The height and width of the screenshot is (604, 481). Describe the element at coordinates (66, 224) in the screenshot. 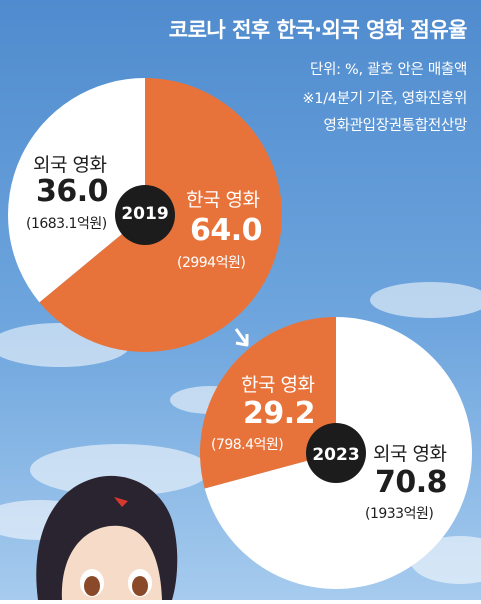

I see `pie2019-foreign-amount: (1683.1억원)` at that location.